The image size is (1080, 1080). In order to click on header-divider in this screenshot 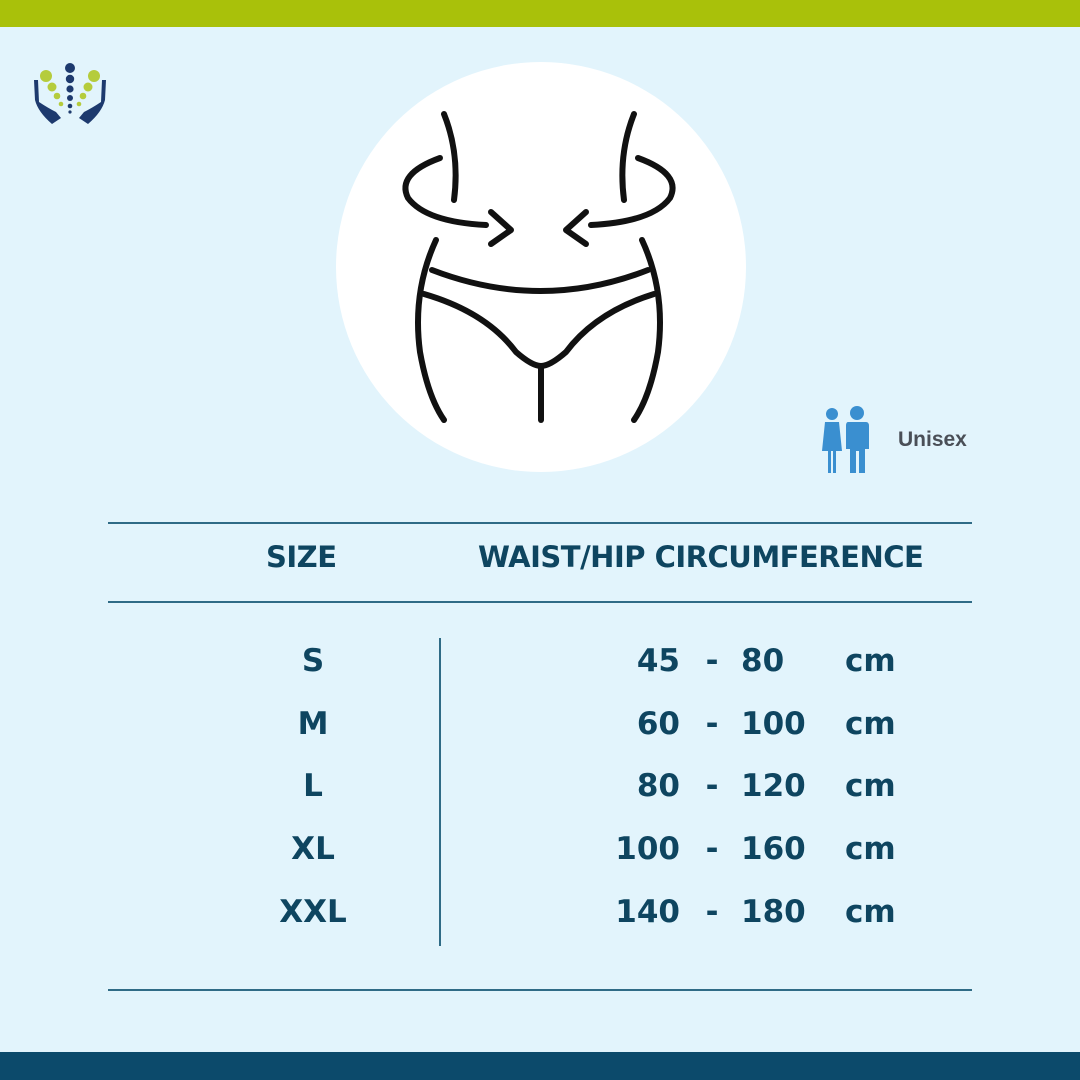, I will do `click(540, 602)`.